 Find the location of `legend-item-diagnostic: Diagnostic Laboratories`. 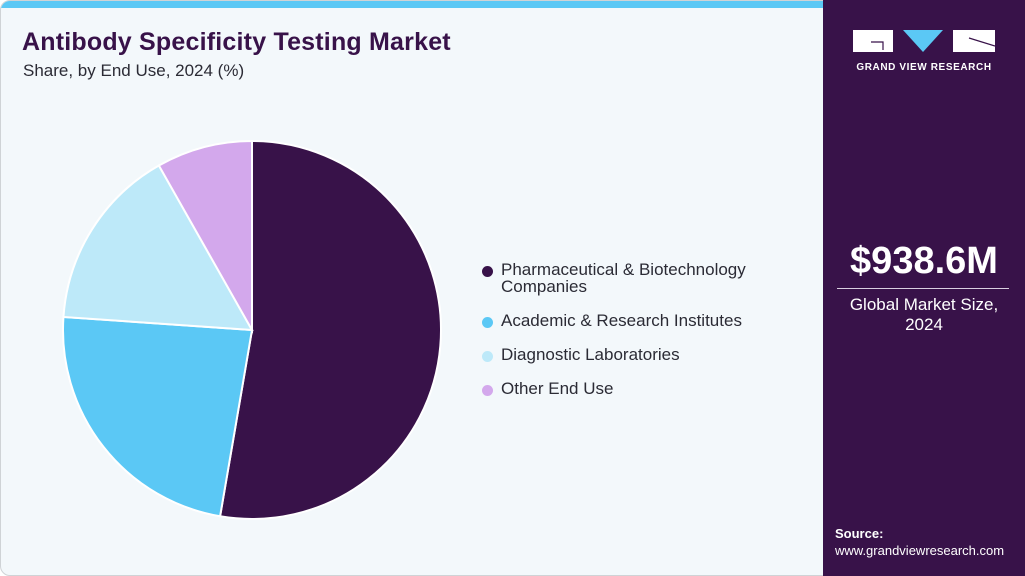

legend-item-diagnostic: Diagnostic Laboratories is located at coordinates (647, 354).